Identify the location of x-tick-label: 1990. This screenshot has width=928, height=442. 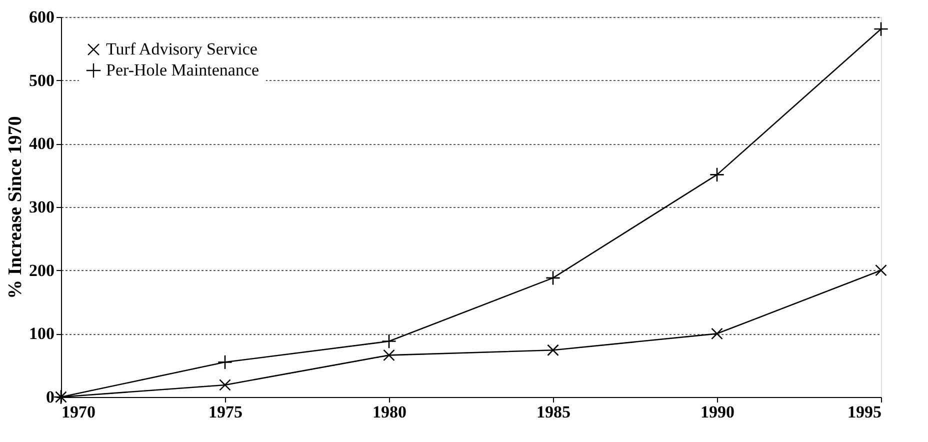
(717, 412).